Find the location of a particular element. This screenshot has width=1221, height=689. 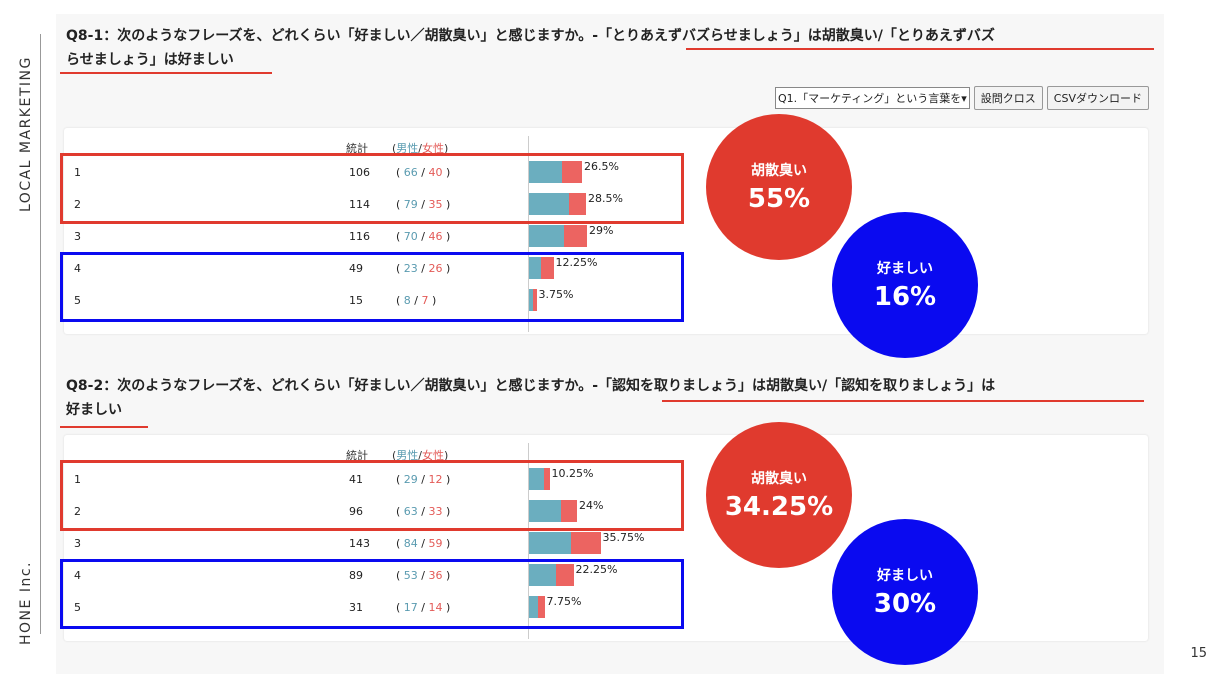

header-close: ) is located at coordinates (446, 148).